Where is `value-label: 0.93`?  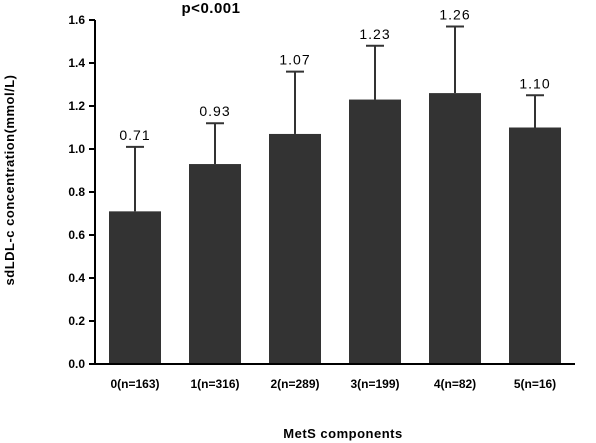 value-label: 0.93 is located at coordinates (214, 111).